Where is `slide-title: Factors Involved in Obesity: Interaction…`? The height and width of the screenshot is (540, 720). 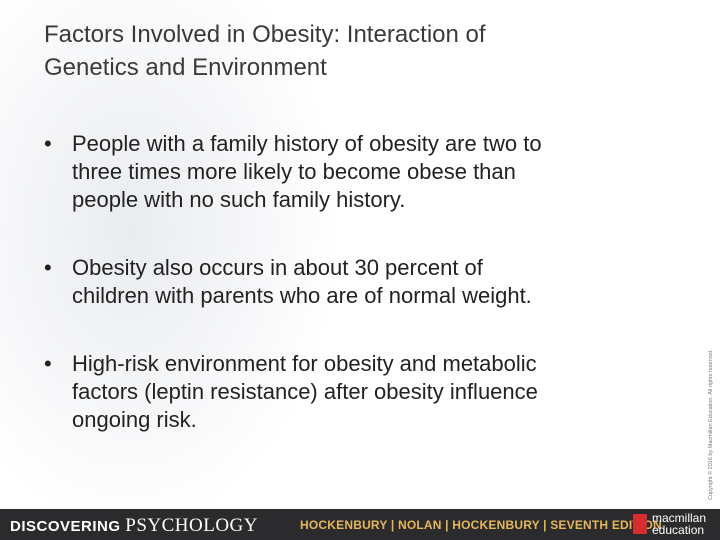 slide-title: Factors Involved in Obesity: Interaction… is located at coordinates (265, 51).